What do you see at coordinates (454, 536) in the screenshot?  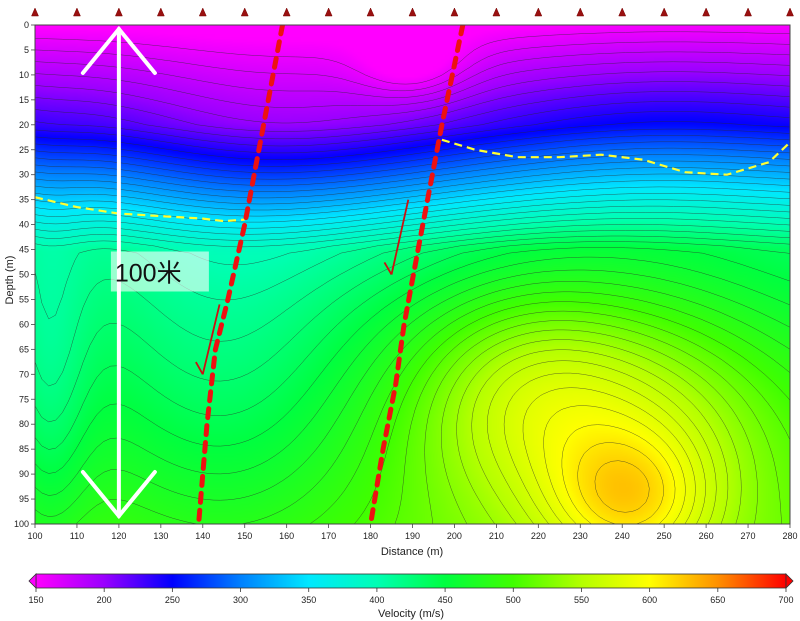 I see `x-tick-label: 200` at bounding box center [454, 536].